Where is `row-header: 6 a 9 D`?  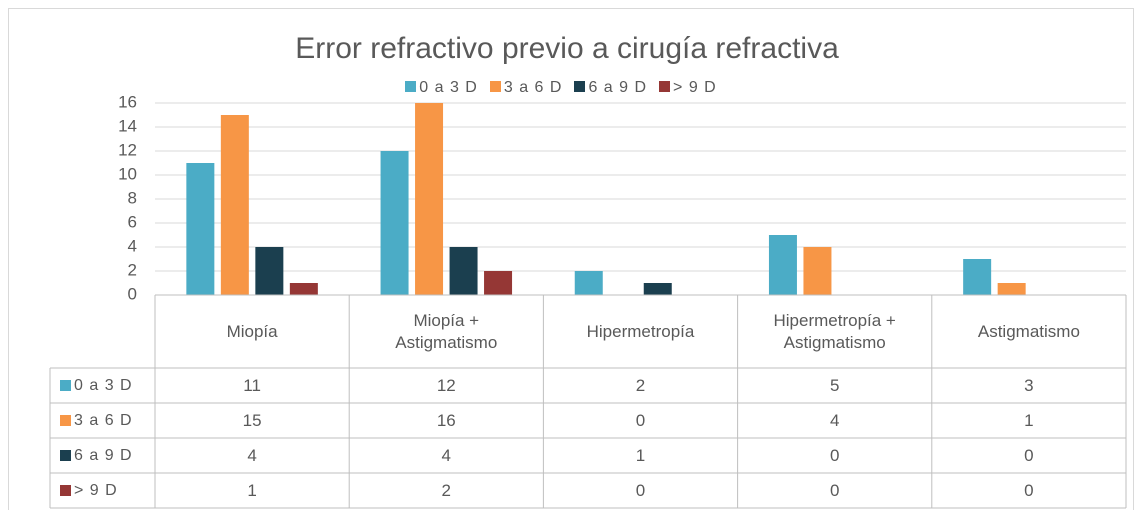 row-header: 6 a 9 D is located at coordinates (102, 455).